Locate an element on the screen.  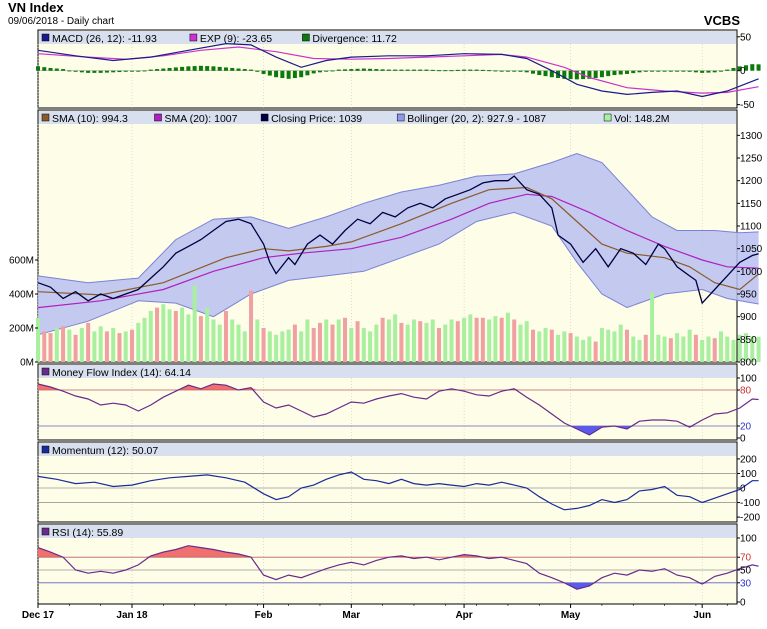
rsi-overbought-fill is located at coordinates (398, 551).